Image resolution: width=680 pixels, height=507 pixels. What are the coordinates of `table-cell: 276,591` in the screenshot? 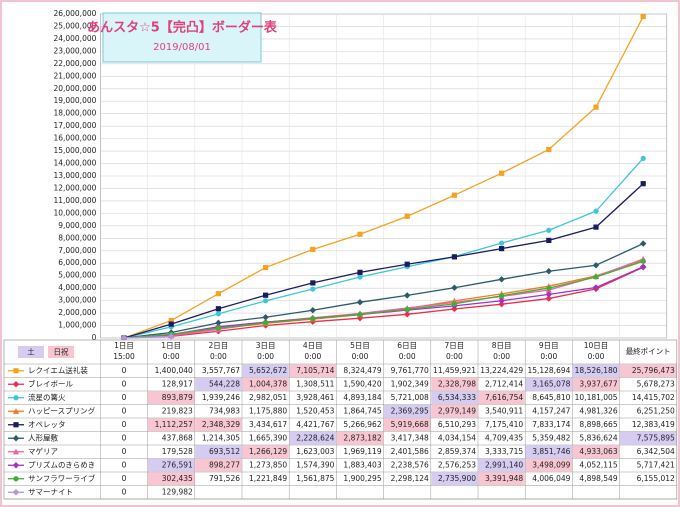 It's located at (177, 464).